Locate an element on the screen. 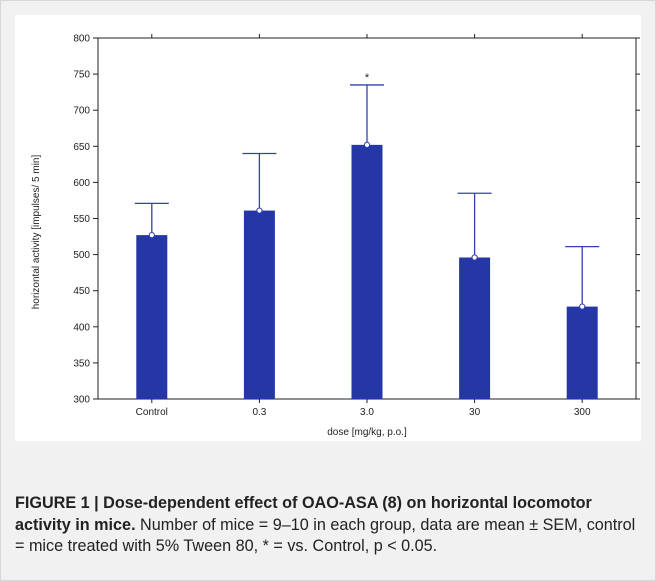 The width and height of the screenshot is (656, 581). y-tick-label: 300 is located at coordinates (81, 400).